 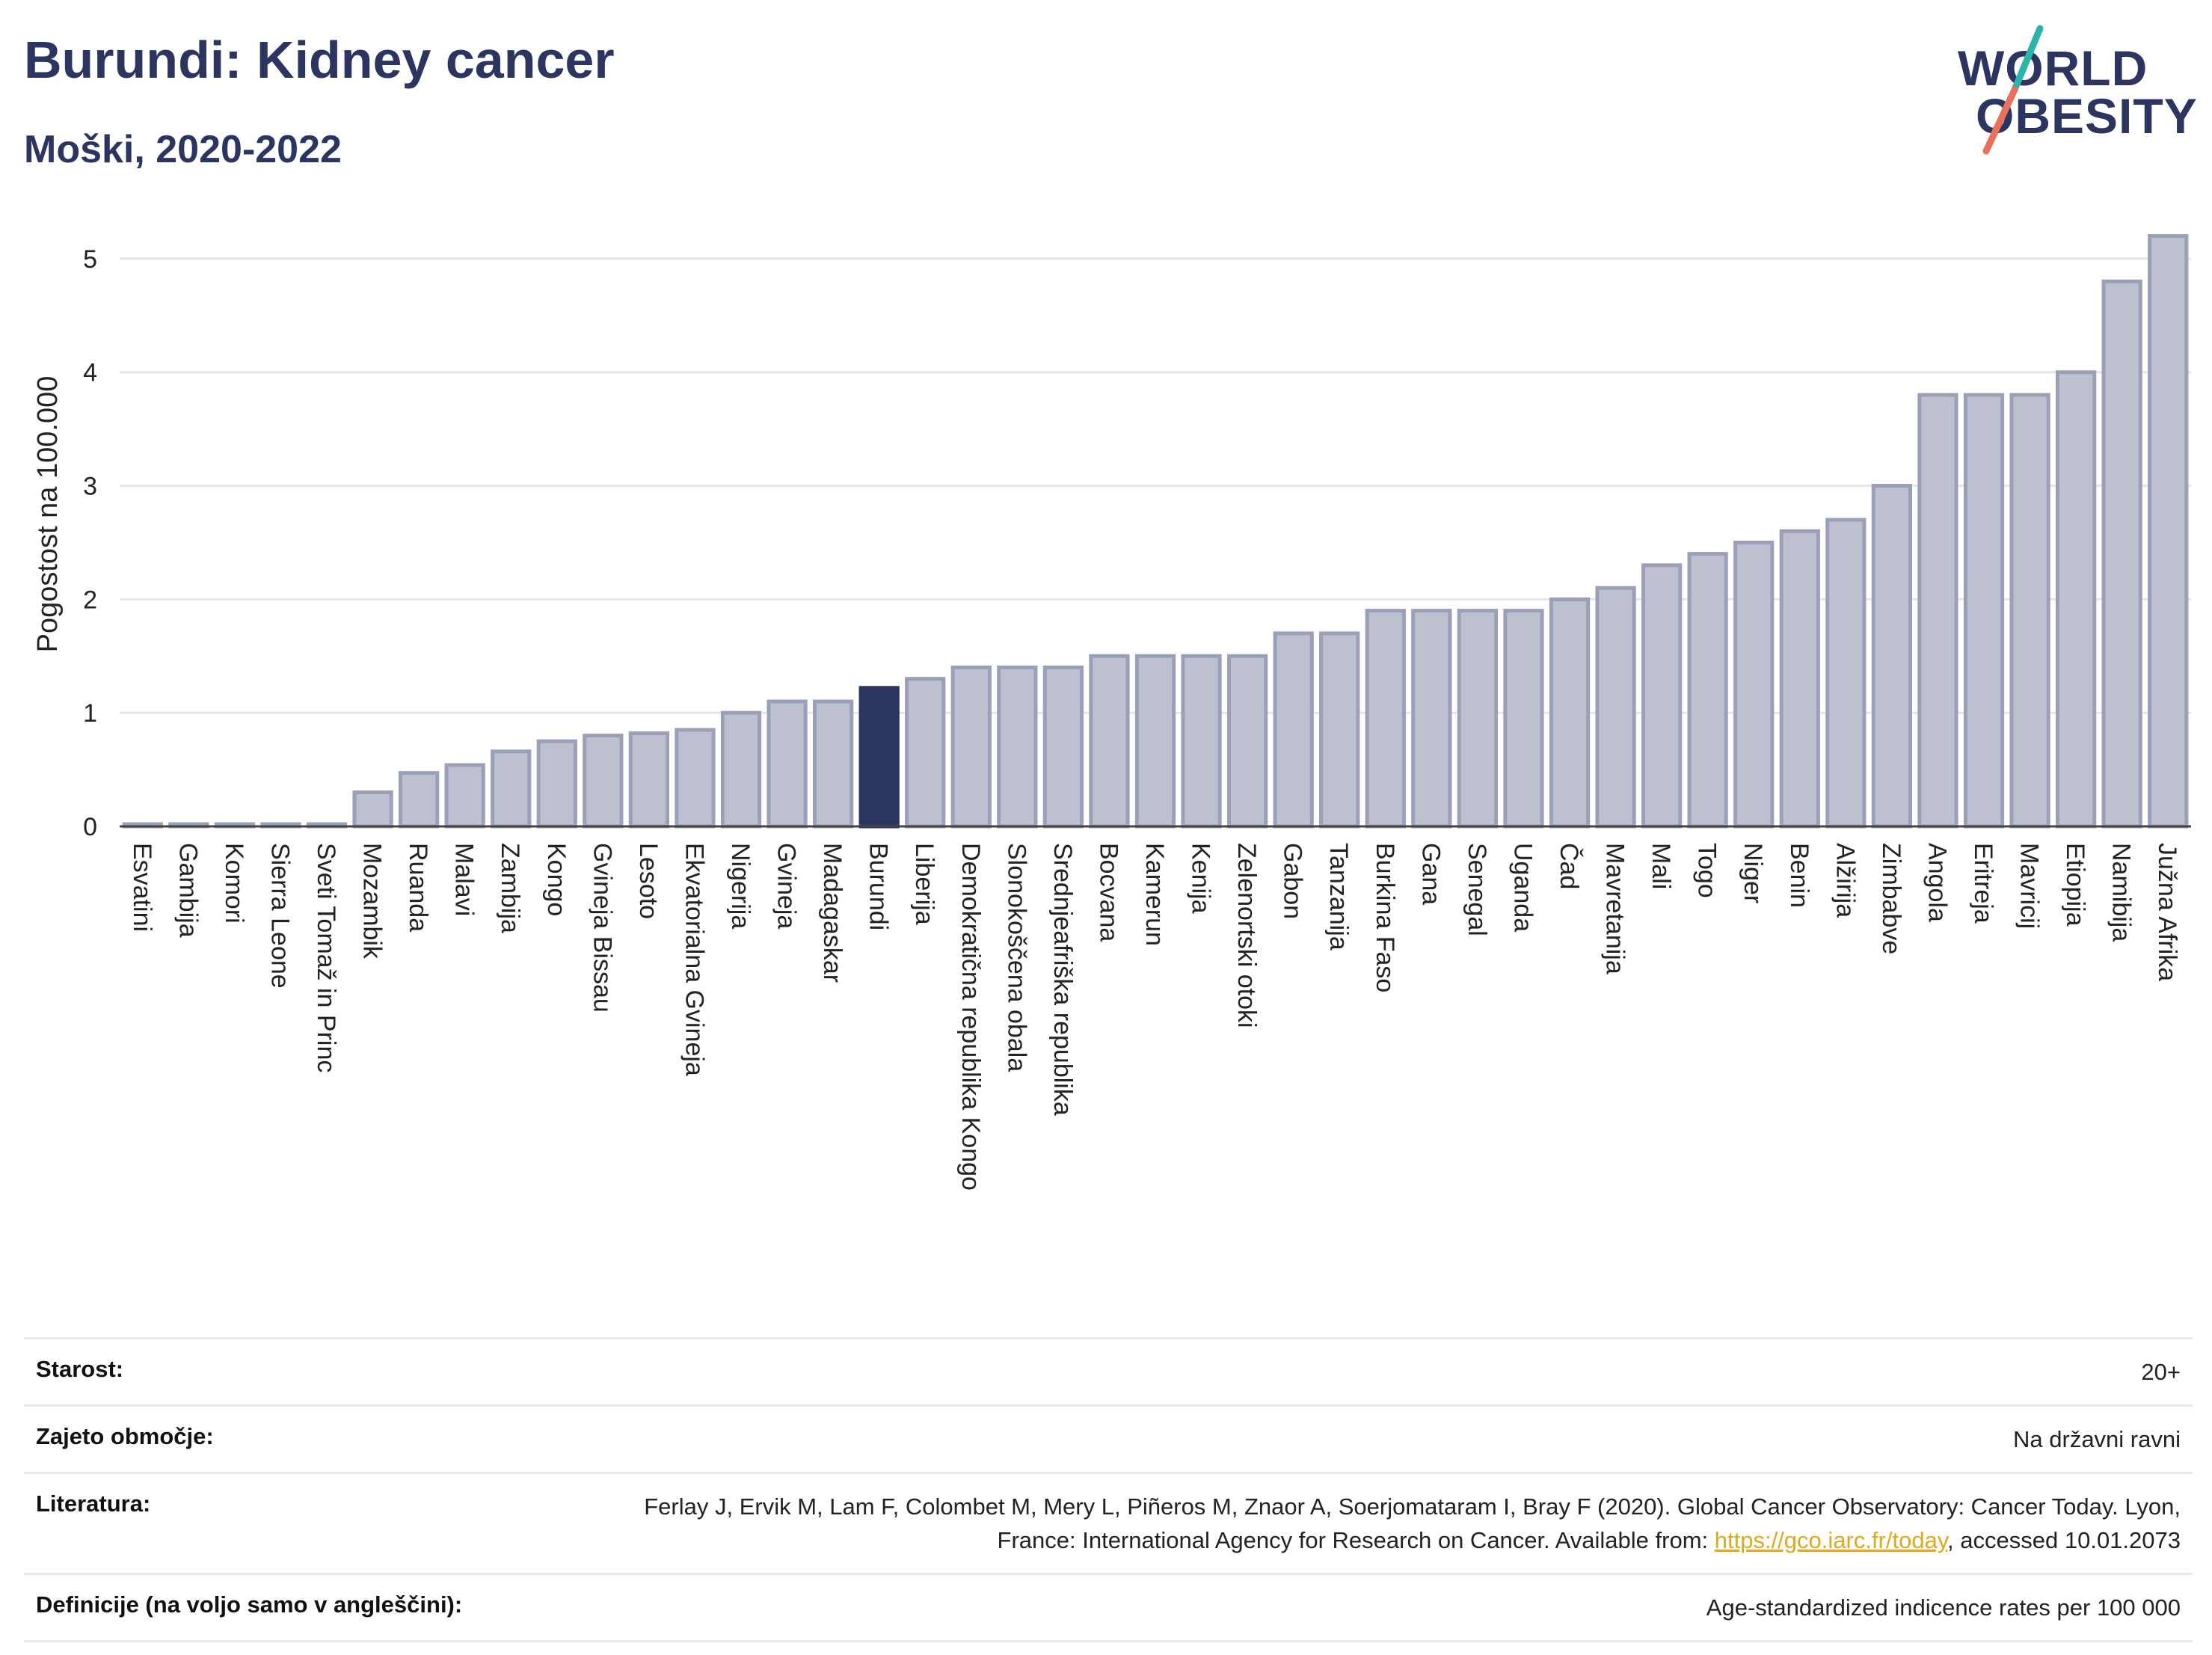 I want to click on literature-link: https://gco.iarc.fr/today, so click(x=1831, y=1539).